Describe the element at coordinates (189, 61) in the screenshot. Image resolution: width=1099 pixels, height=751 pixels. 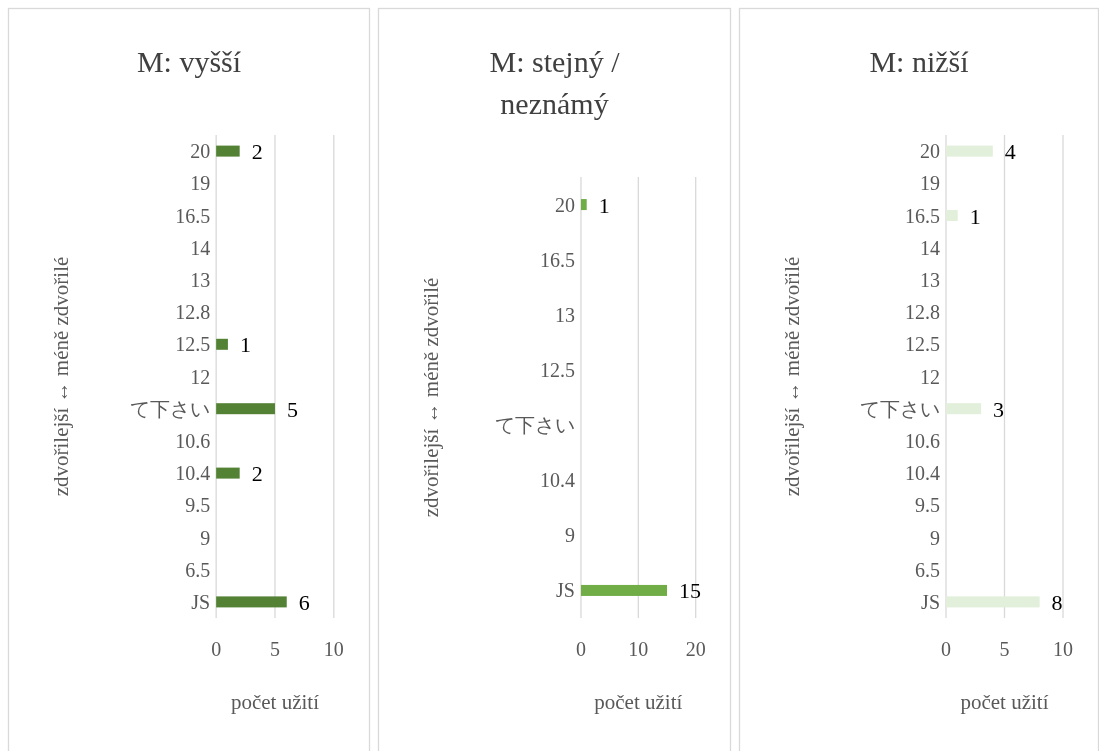
I see `chart-title: M: vyšší` at that location.